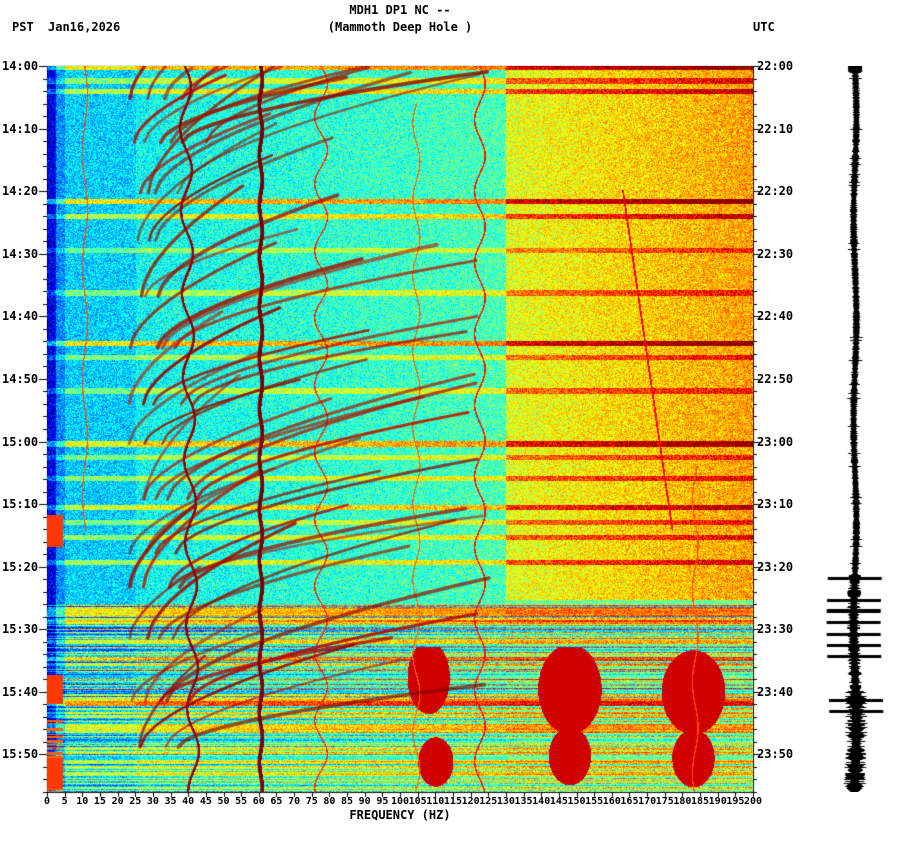 This screenshot has width=902, height=864. I want to click on seismogram-trace, so click(855, 429).